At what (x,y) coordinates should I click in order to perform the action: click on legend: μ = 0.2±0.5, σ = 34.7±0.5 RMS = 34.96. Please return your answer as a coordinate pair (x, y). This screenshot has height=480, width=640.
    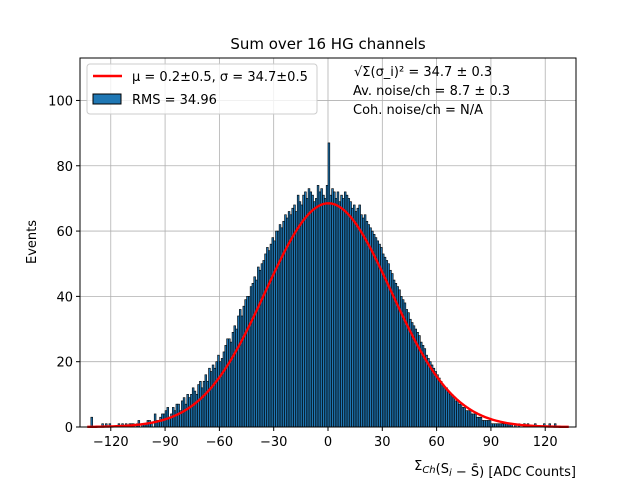
    Looking at the image, I should click on (202, 89).